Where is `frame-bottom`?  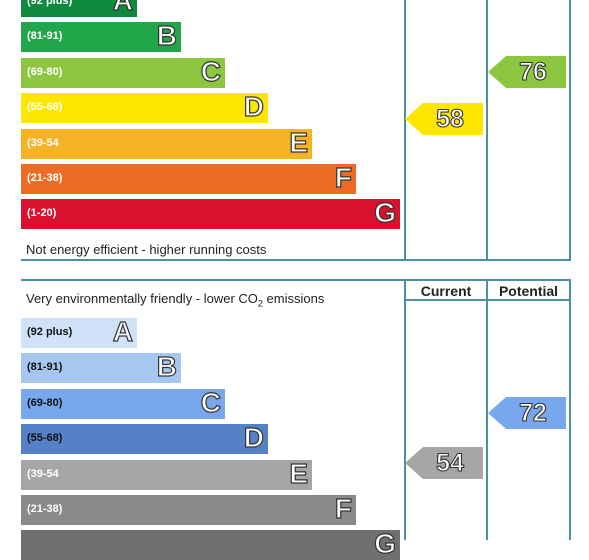 frame-bottom is located at coordinates (296, 260).